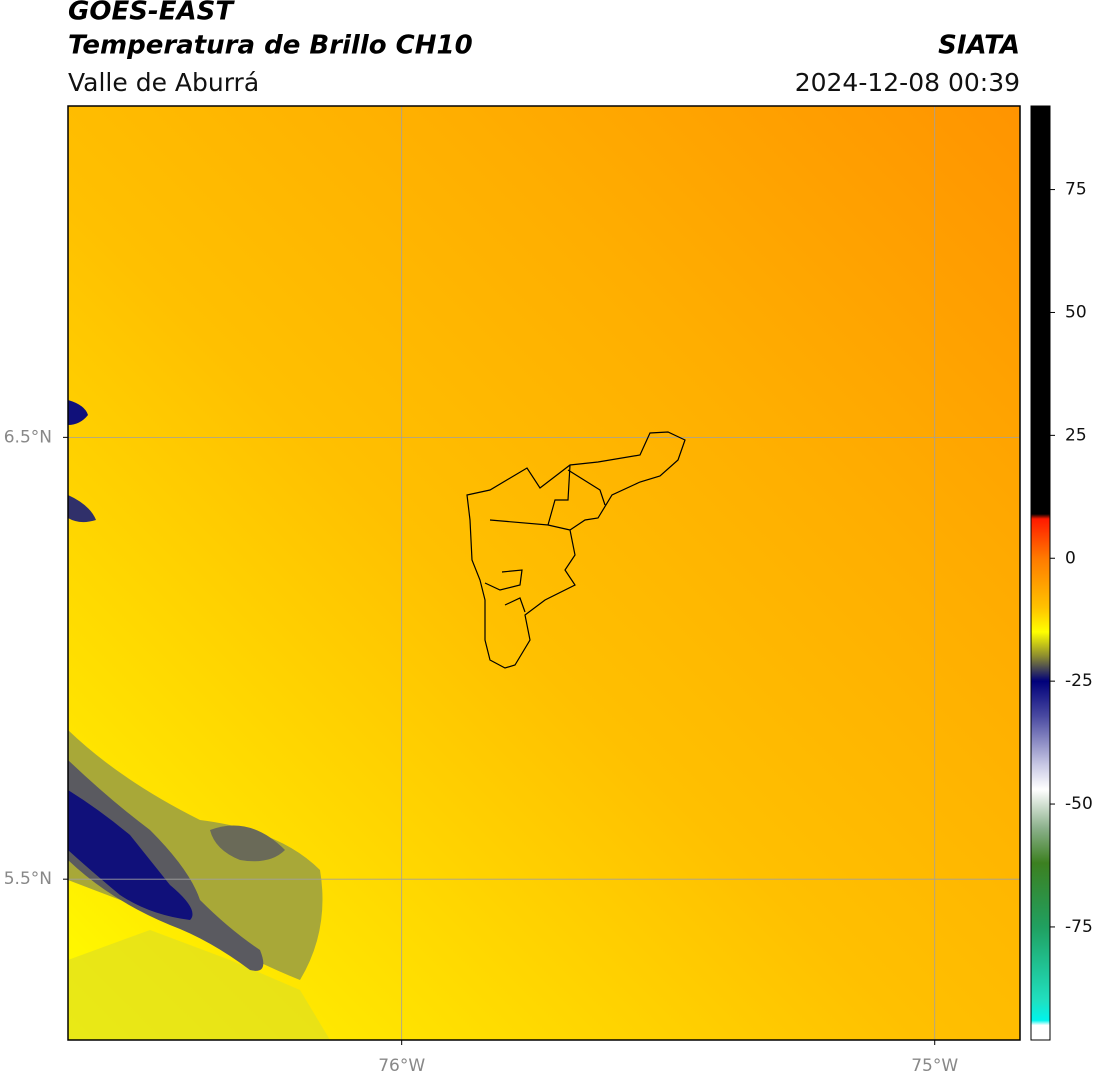 This screenshot has width=1094, height=1078. Describe the element at coordinates (151, 13) in the screenshot. I see `title: GOES-EAST` at that location.